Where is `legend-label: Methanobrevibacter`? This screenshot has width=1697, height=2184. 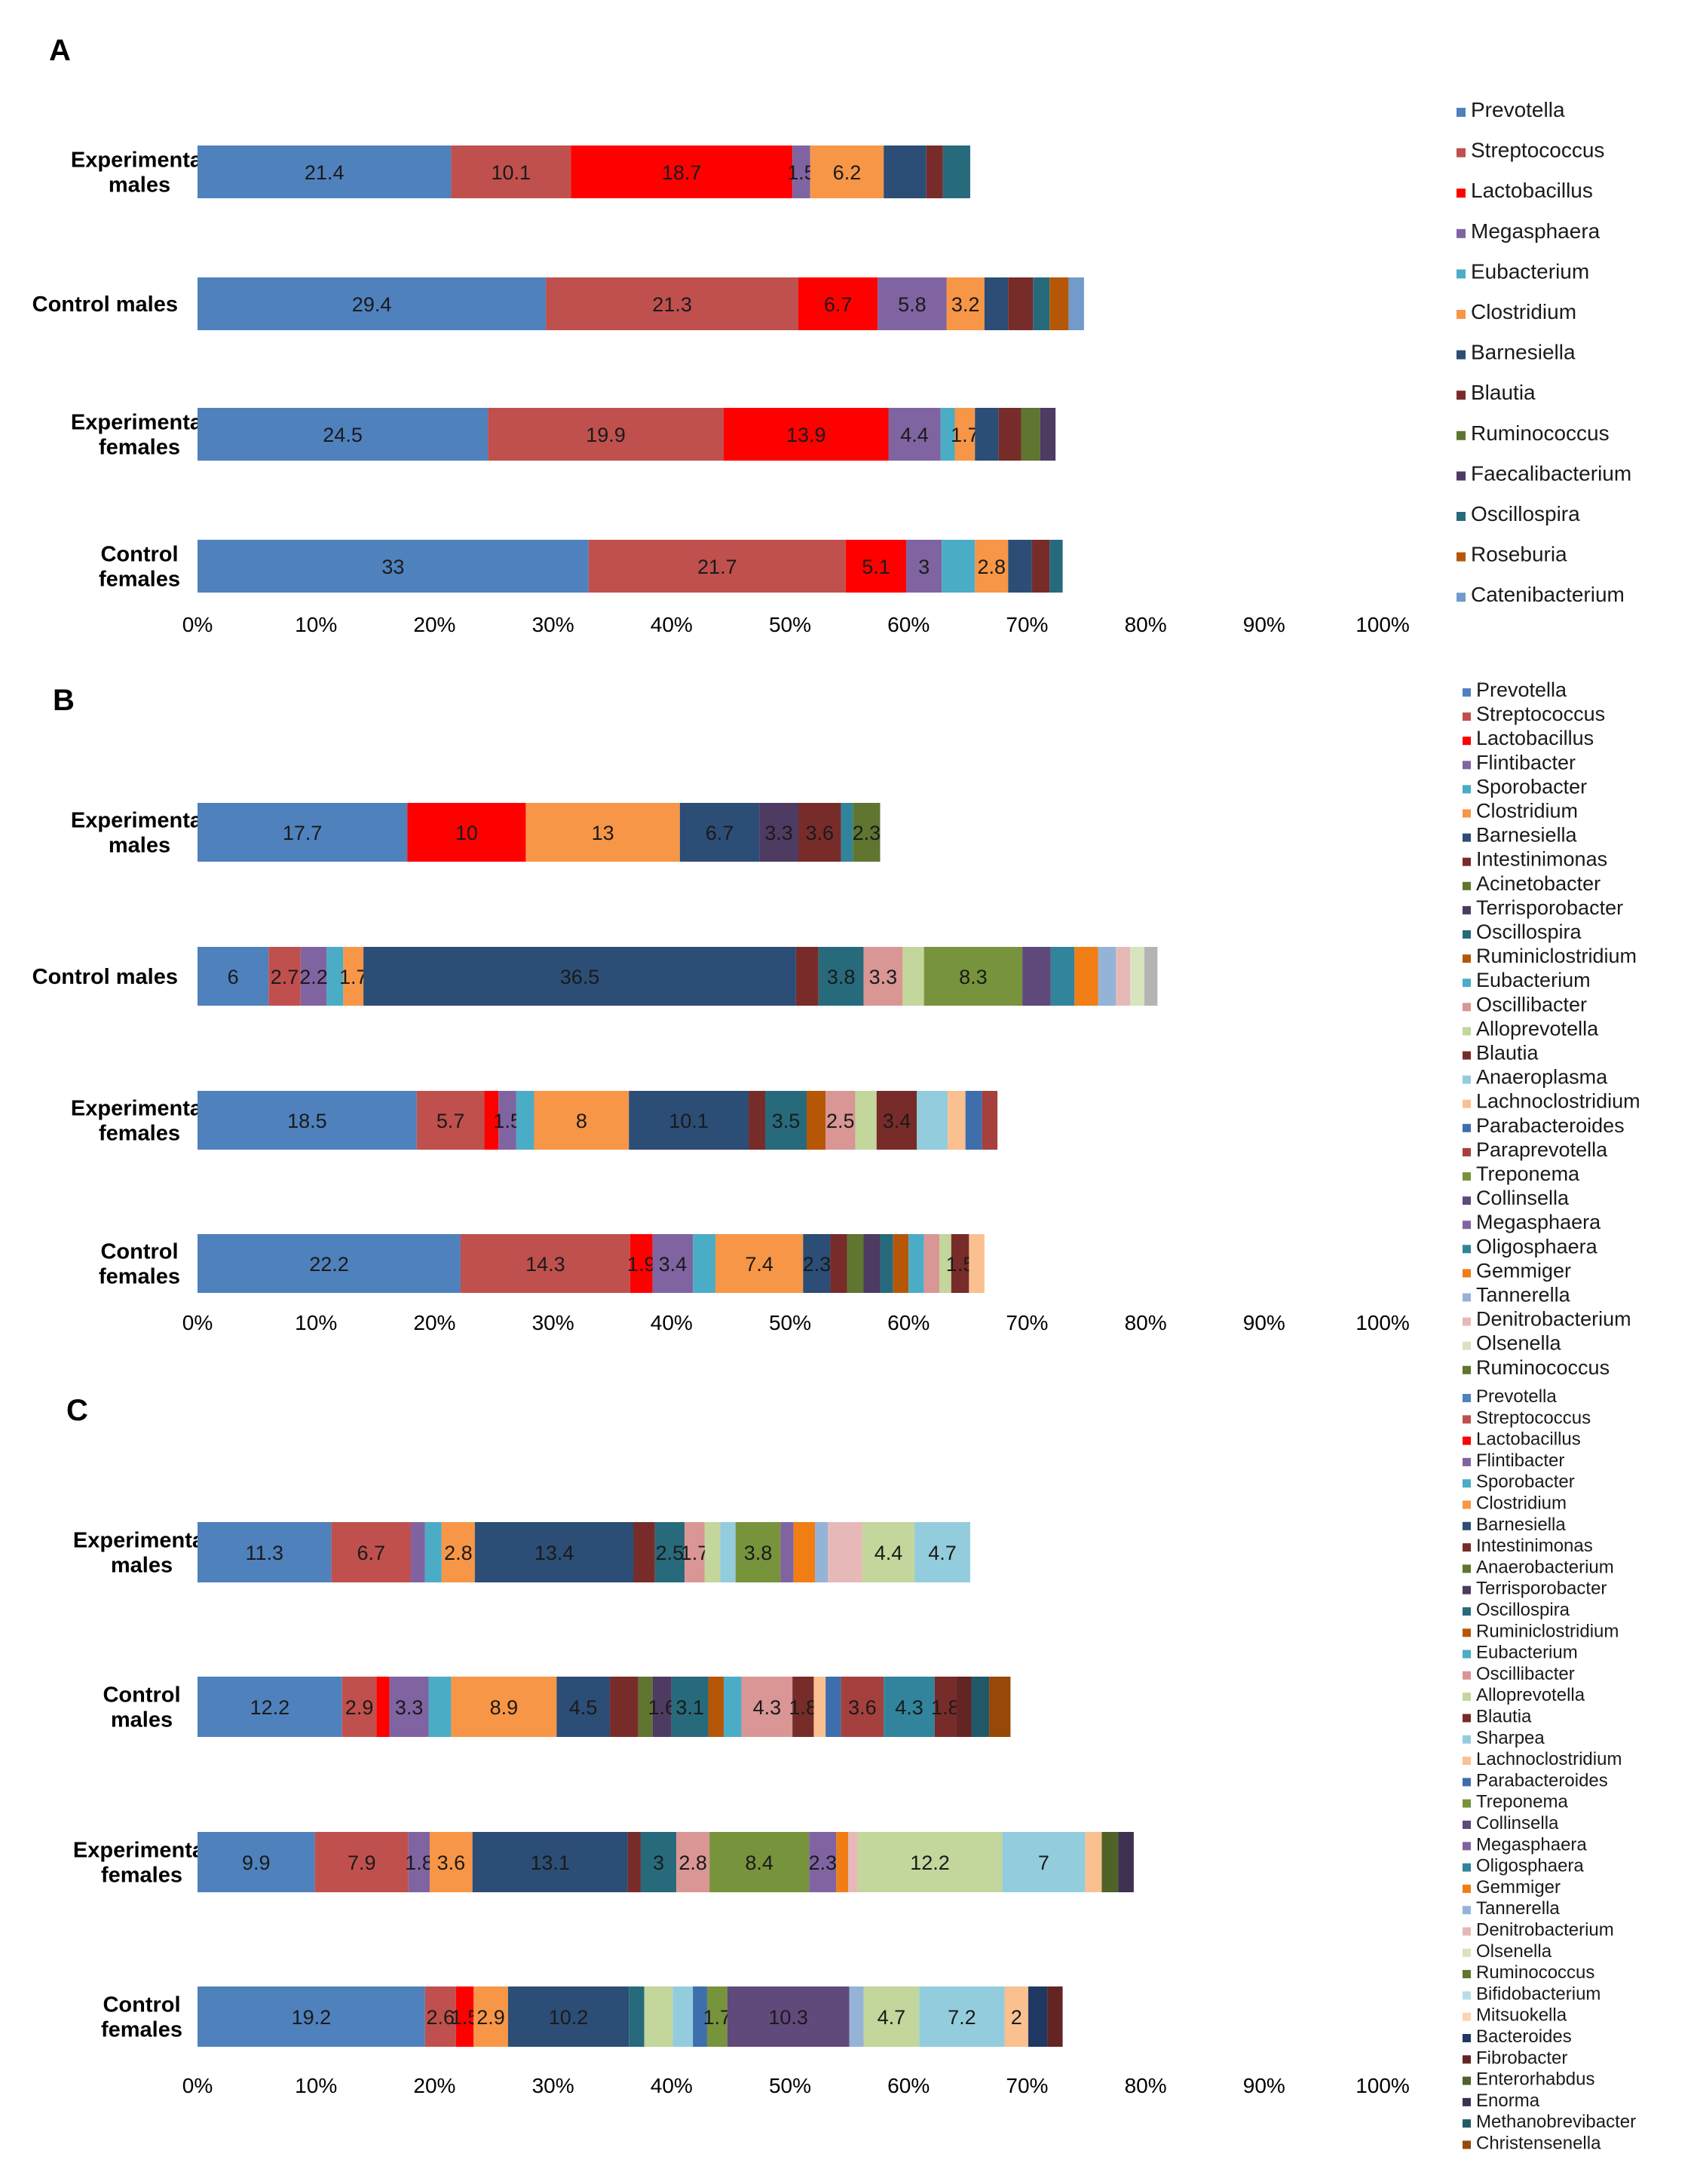 legend-label: Methanobrevibacter is located at coordinates (1556, 2122).